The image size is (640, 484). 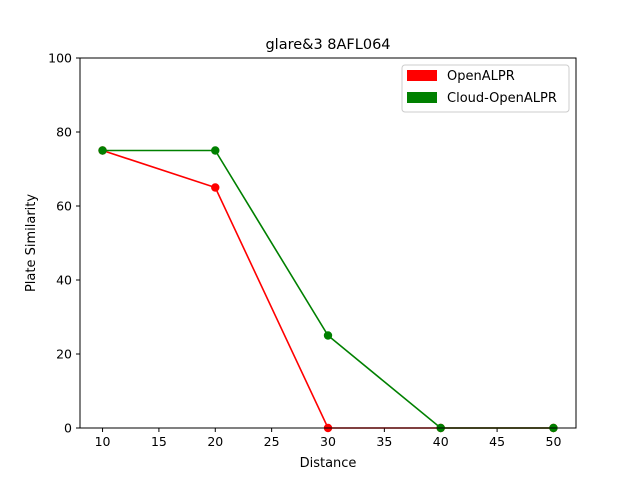 What do you see at coordinates (64, 206) in the screenshot?
I see `y-tick-label: 60` at bounding box center [64, 206].